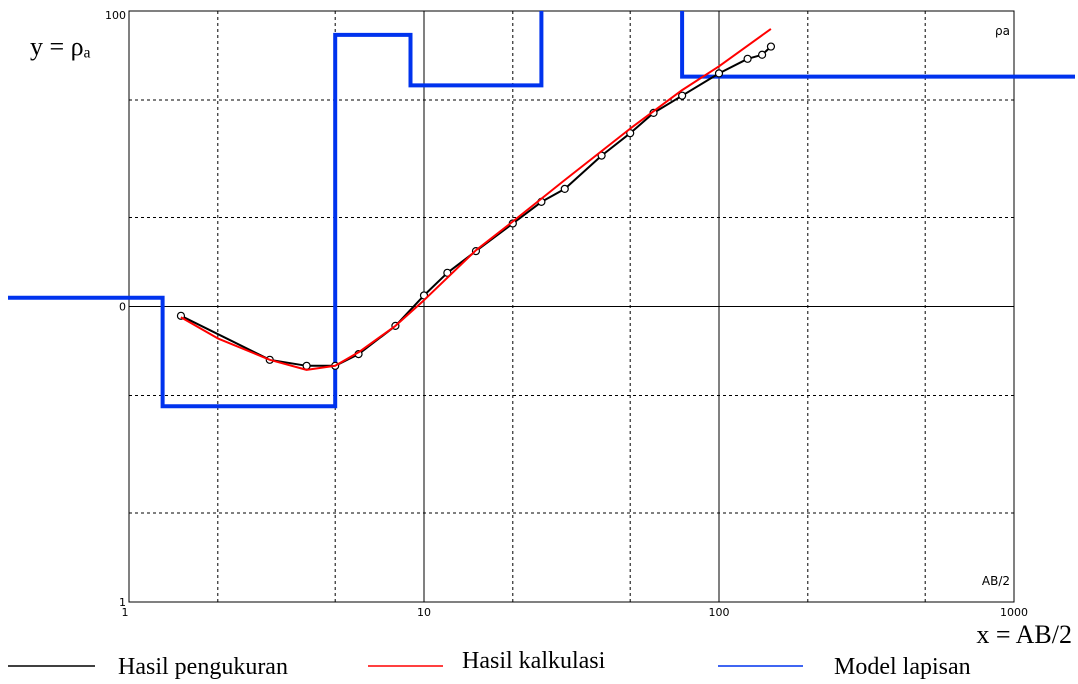 The width and height of the screenshot is (1078, 684). Describe the element at coordinates (996, 581) in the screenshot. I see `corner-label-x: AB/2` at that location.